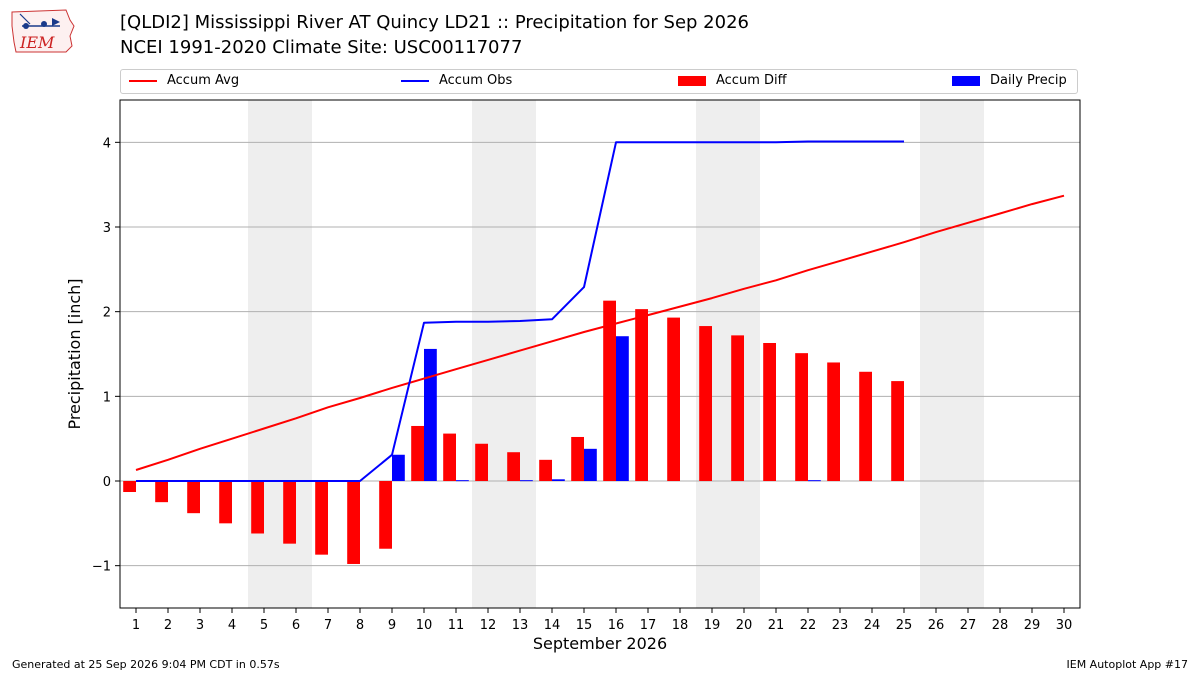 This screenshot has height=675, width=1200. What do you see at coordinates (1000, 625) in the screenshot?
I see `x-tick-label: 28` at bounding box center [1000, 625].